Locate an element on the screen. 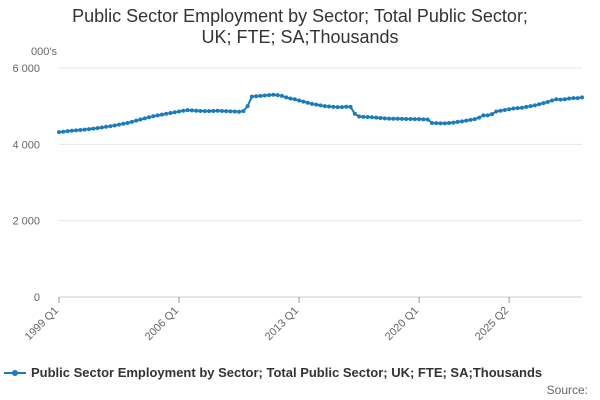 Image resolution: width=600 pixels, height=400 pixels. y-tick-label: 2 000 is located at coordinates (26, 222).